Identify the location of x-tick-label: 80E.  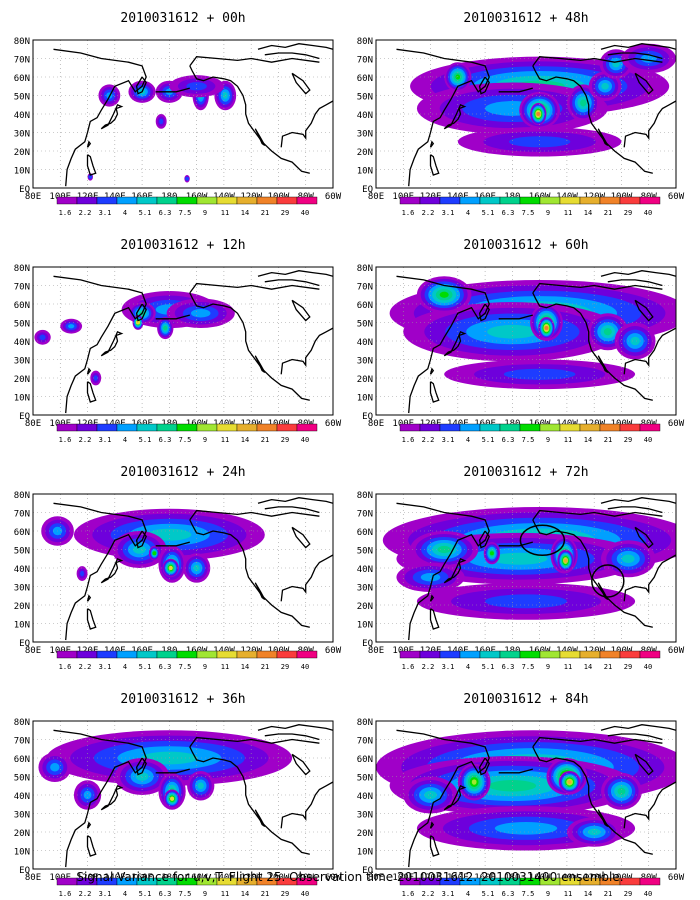
(376, 424).